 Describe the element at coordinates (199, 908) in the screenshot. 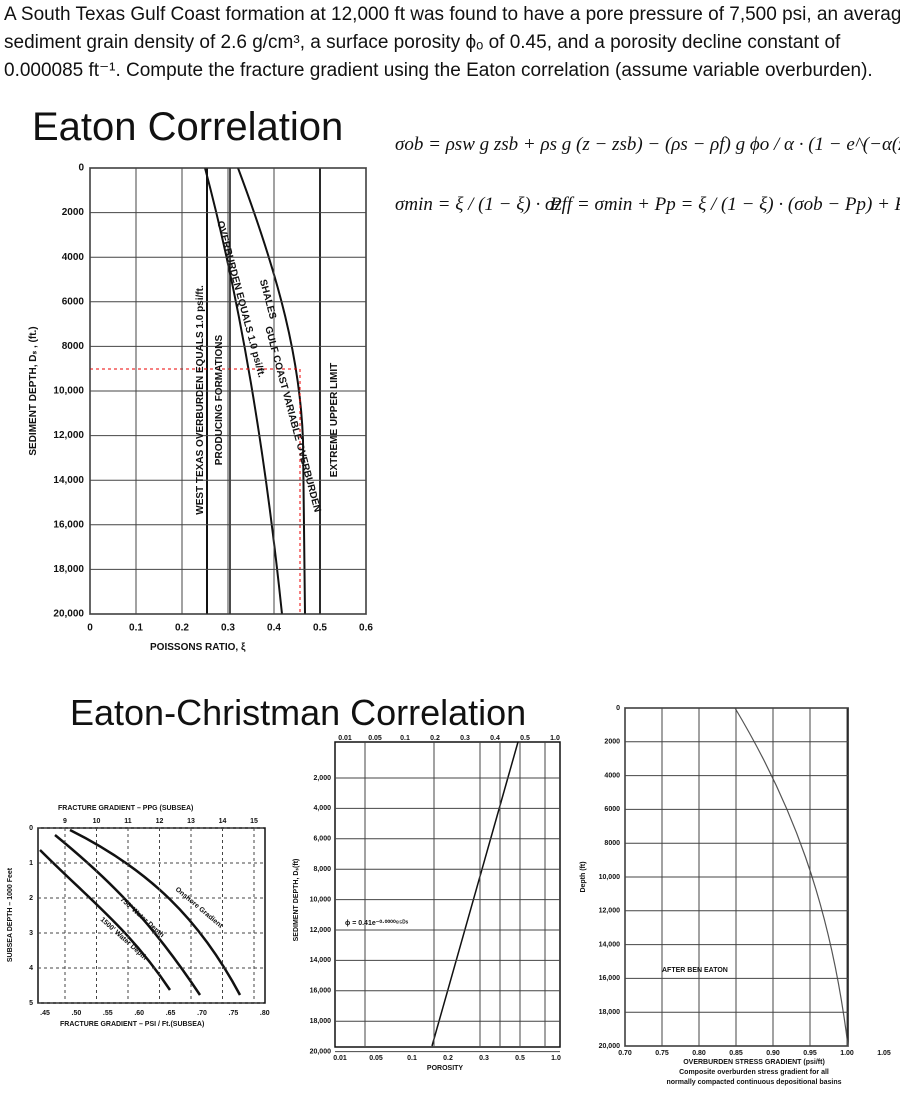

I see `curve-label: Onshore Gradient` at that location.